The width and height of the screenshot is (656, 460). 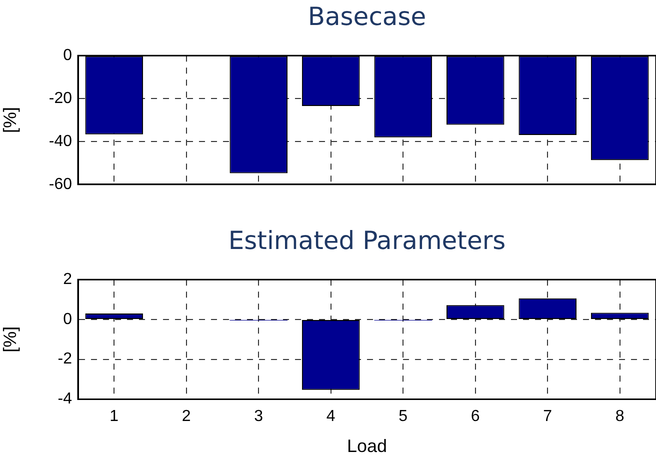 What do you see at coordinates (259, 417) in the screenshot?
I see `x-tick-label: 3` at bounding box center [259, 417].